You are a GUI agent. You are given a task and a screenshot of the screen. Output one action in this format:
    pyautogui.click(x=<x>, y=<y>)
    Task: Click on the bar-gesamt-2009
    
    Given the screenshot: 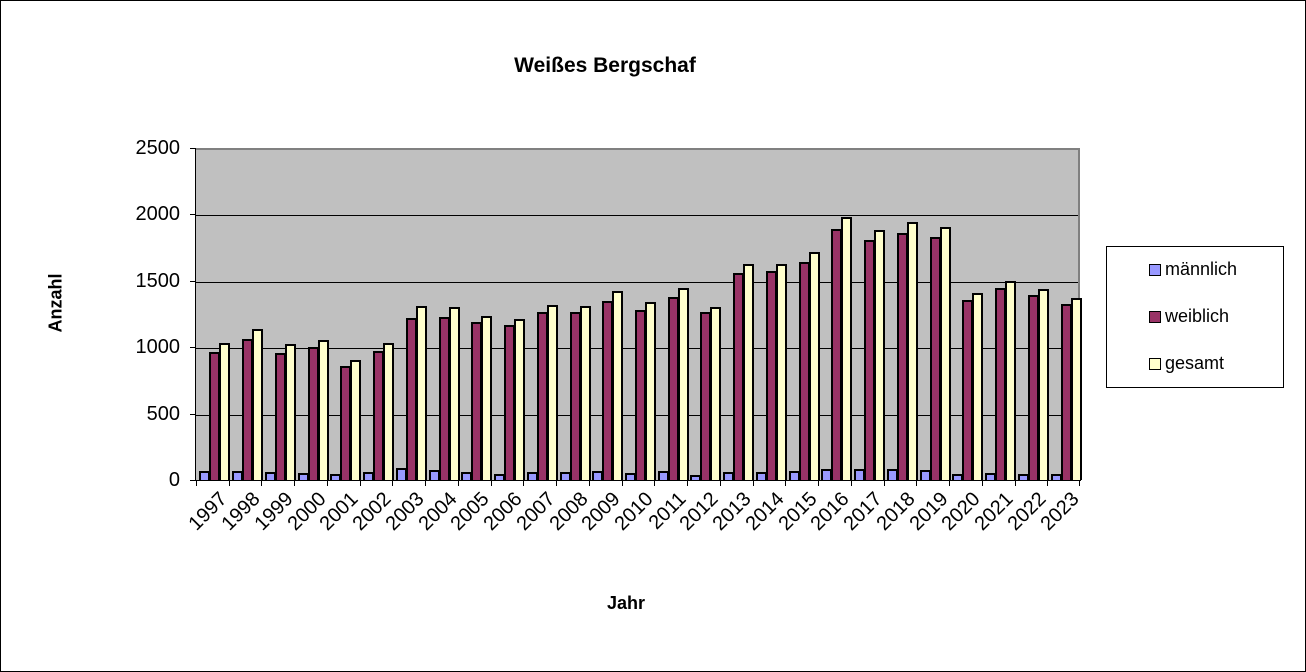 What is the action you would take?
    pyautogui.click(x=618, y=385)
    